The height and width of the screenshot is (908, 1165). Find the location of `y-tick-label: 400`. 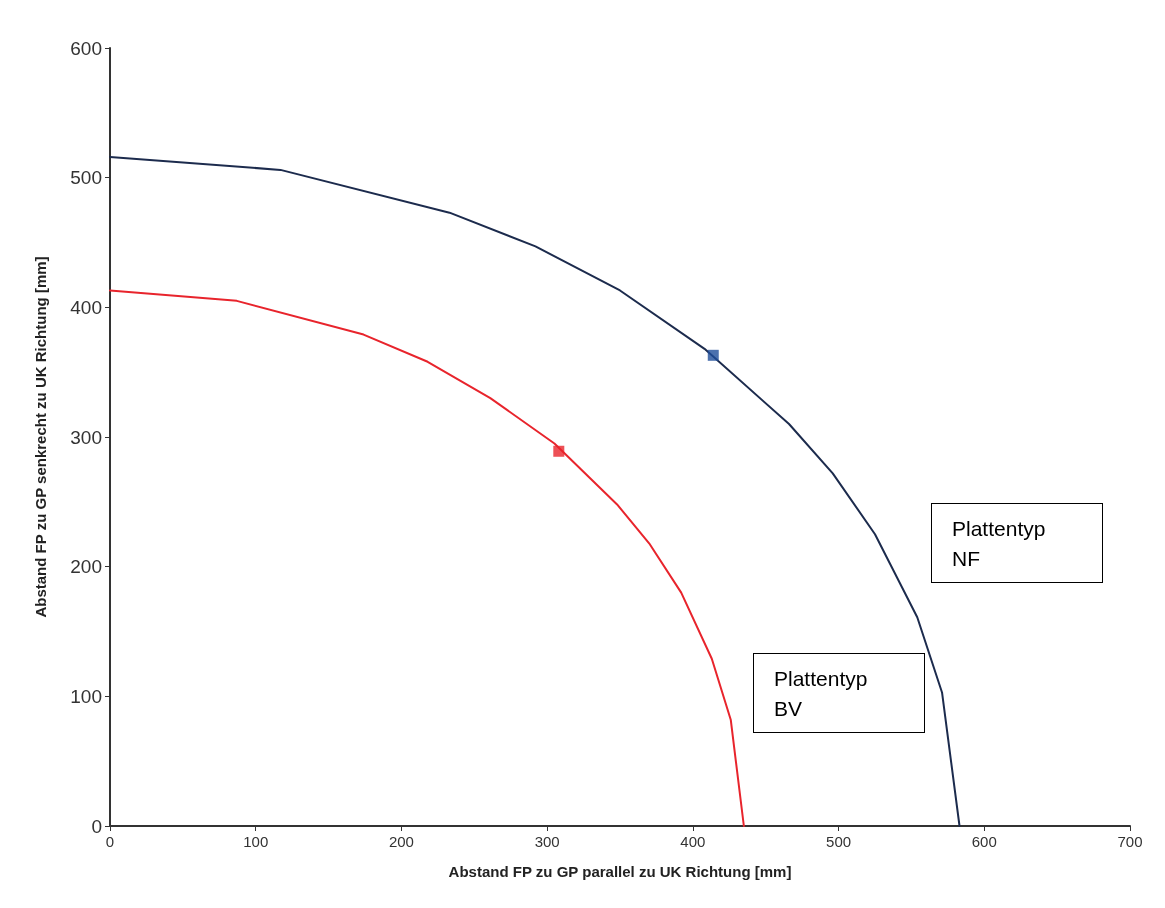

y-tick-label: 400 is located at coordinates (86, 307).